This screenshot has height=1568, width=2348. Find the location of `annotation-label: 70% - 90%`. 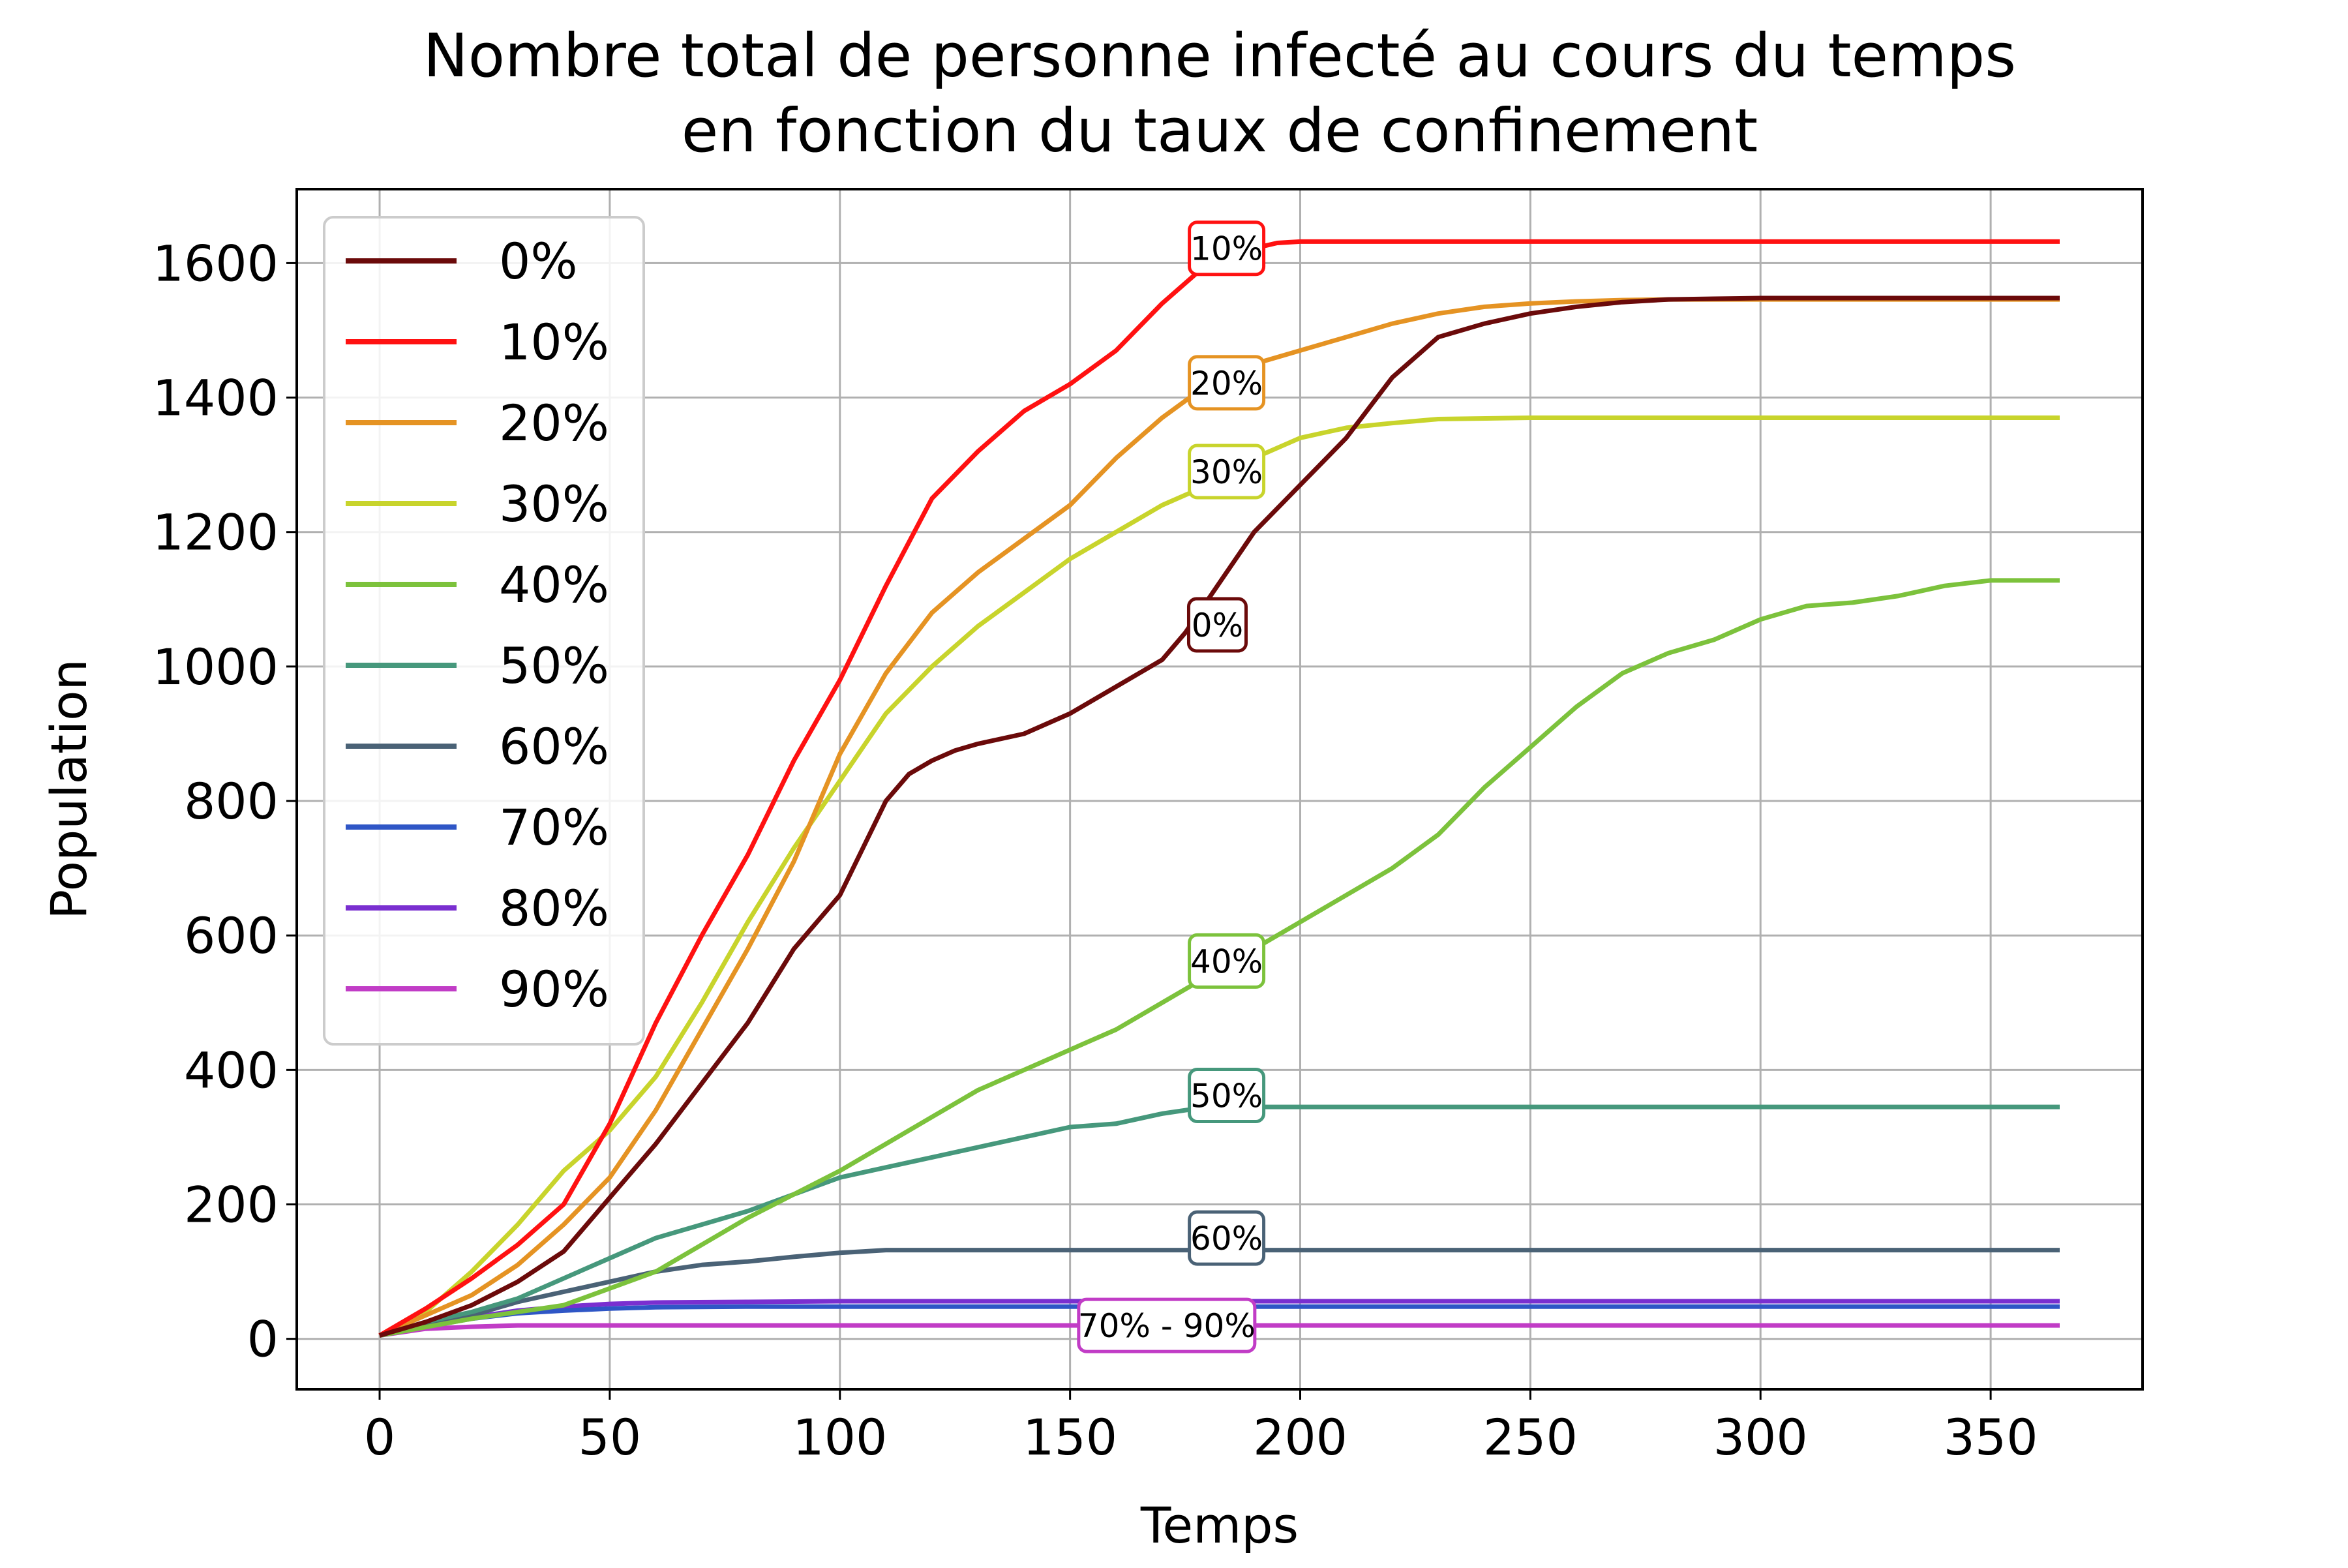

annotation-label: 70% - 90% is located at coordinates (1167, 1326).